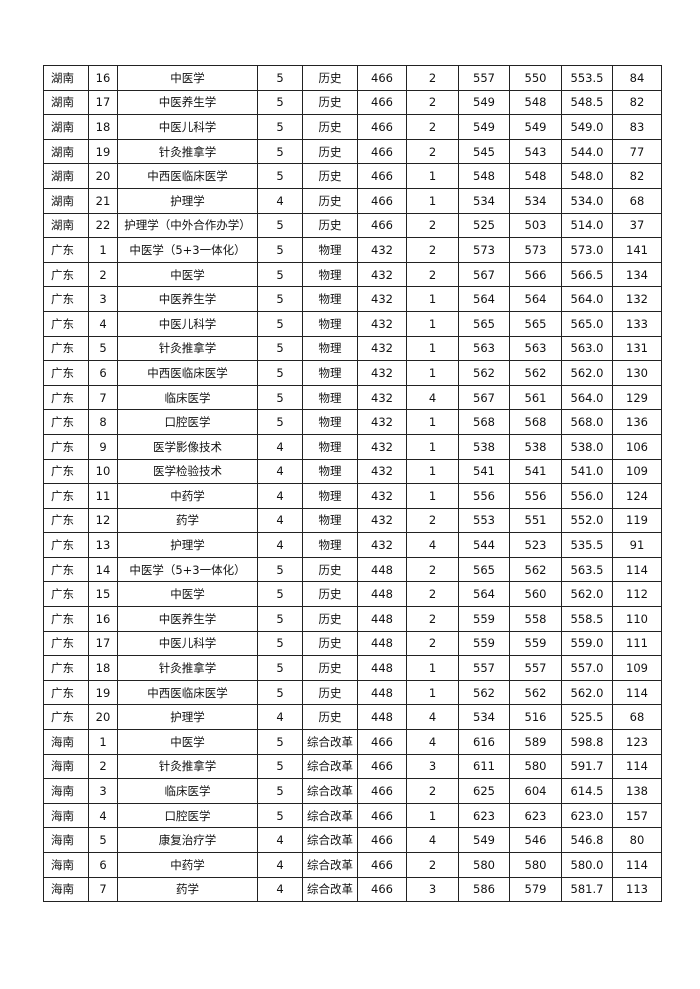  Describe the element at coordinates (103, 520) in the screenshot. I see `seq-cell: 12` at that location.